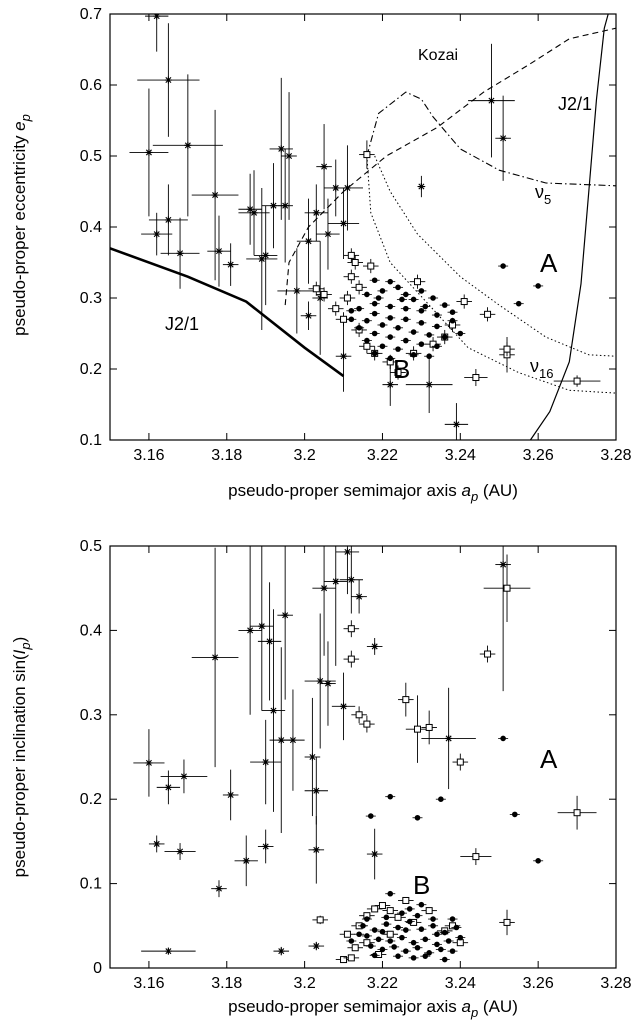 The image size is (643, 1020). I want to click on x-tick-label: 3.2, so click(304, 455).